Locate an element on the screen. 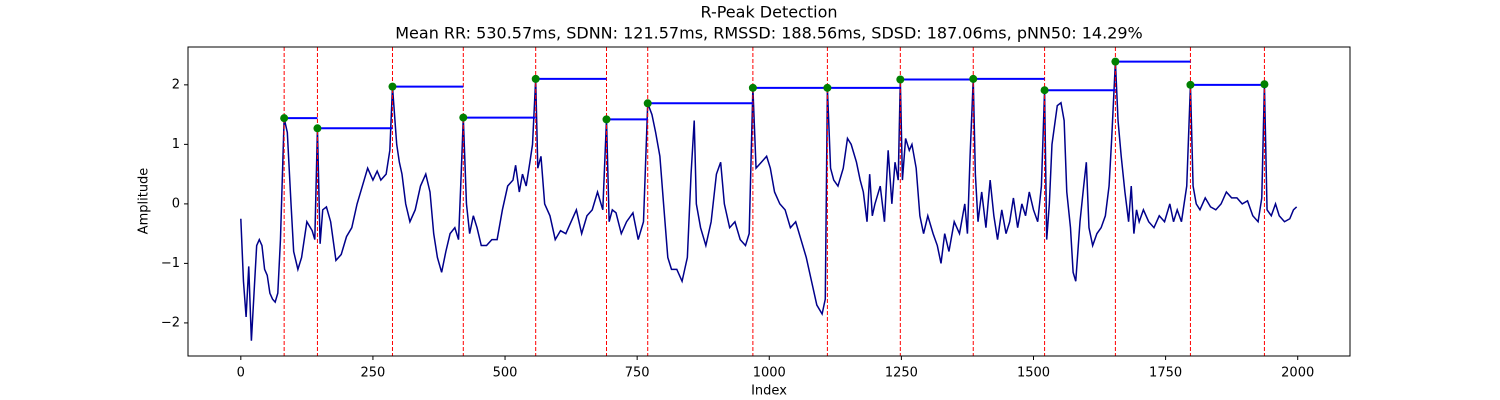  y-tick-label: −2 is located at coordinates (170, 322).